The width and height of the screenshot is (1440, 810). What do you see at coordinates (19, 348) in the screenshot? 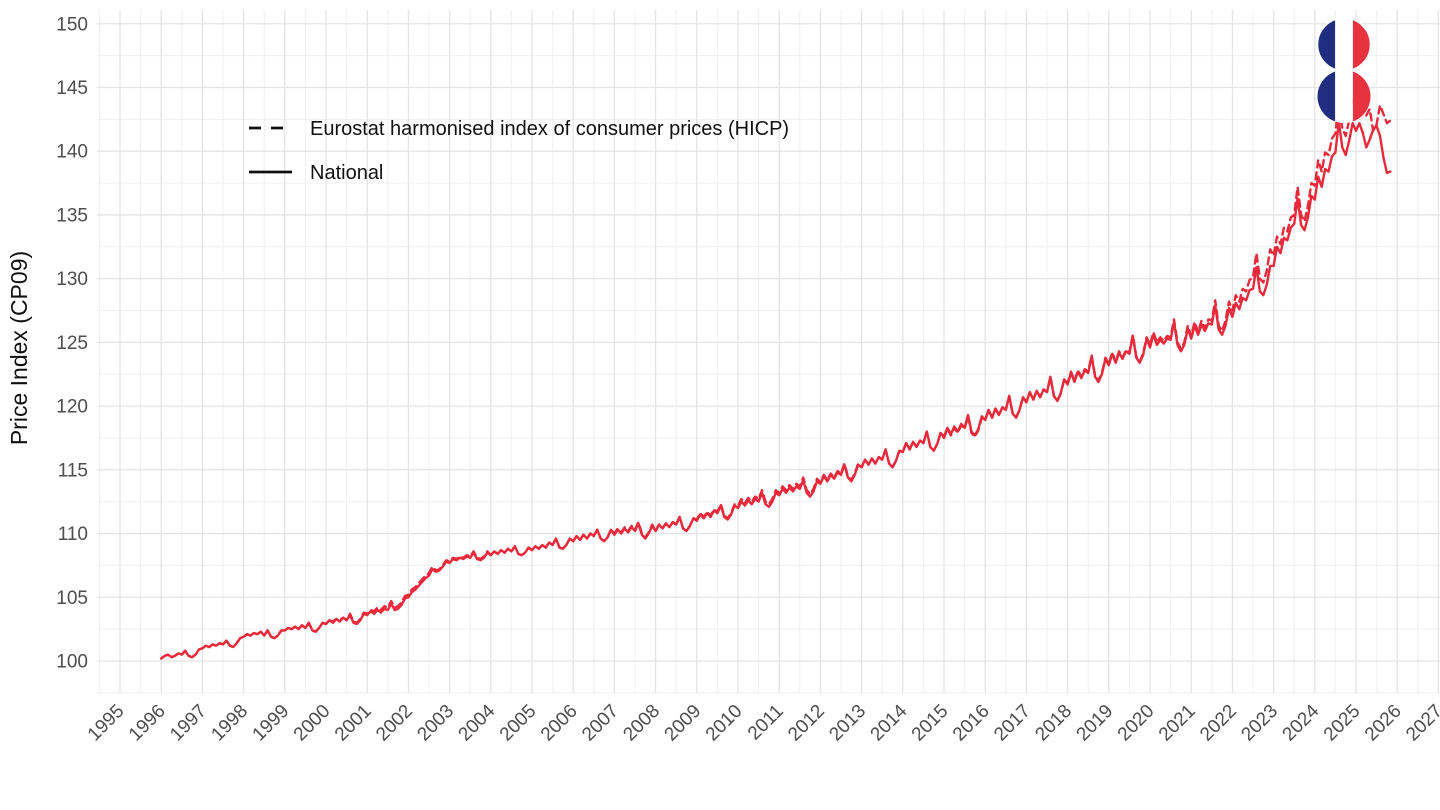
I see `y-axis-title: Price Index (CP09)` at bounding box center [19, 348].